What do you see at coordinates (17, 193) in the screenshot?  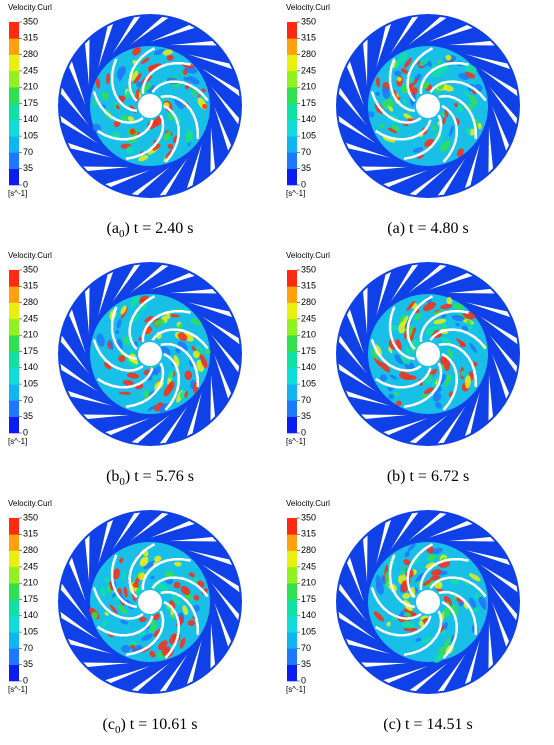 I see `colorbar-unit: [s^-1]` at bounding box center [17, 193].